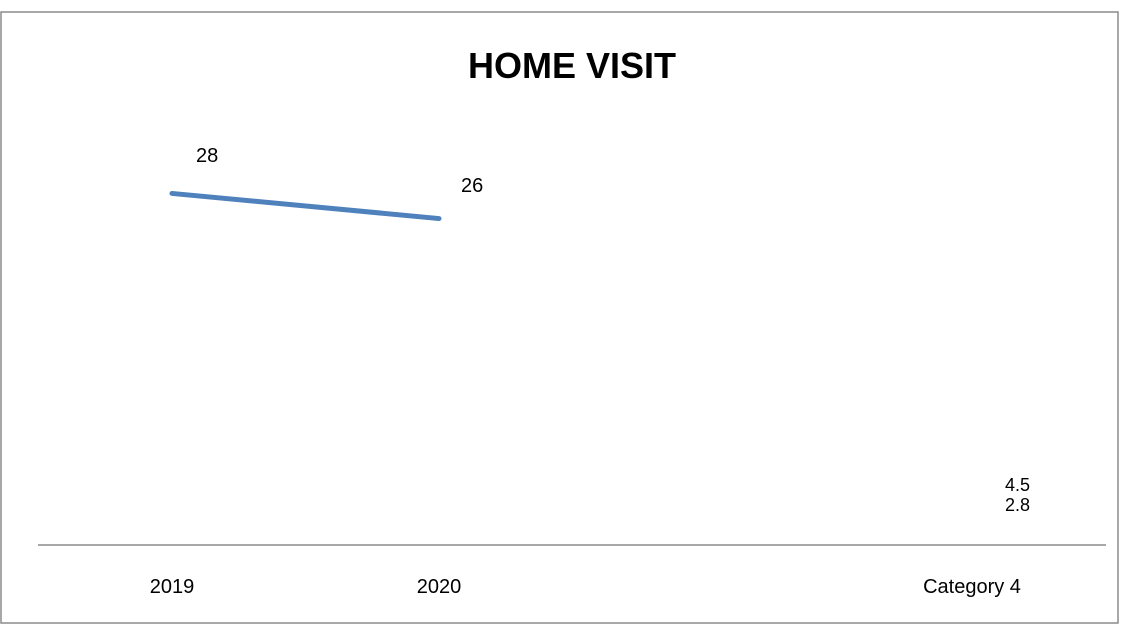  Describe the element at coordinates (1017, 505) in the screenshot. I see `data-label-category-4-second: 2.8` at that location.